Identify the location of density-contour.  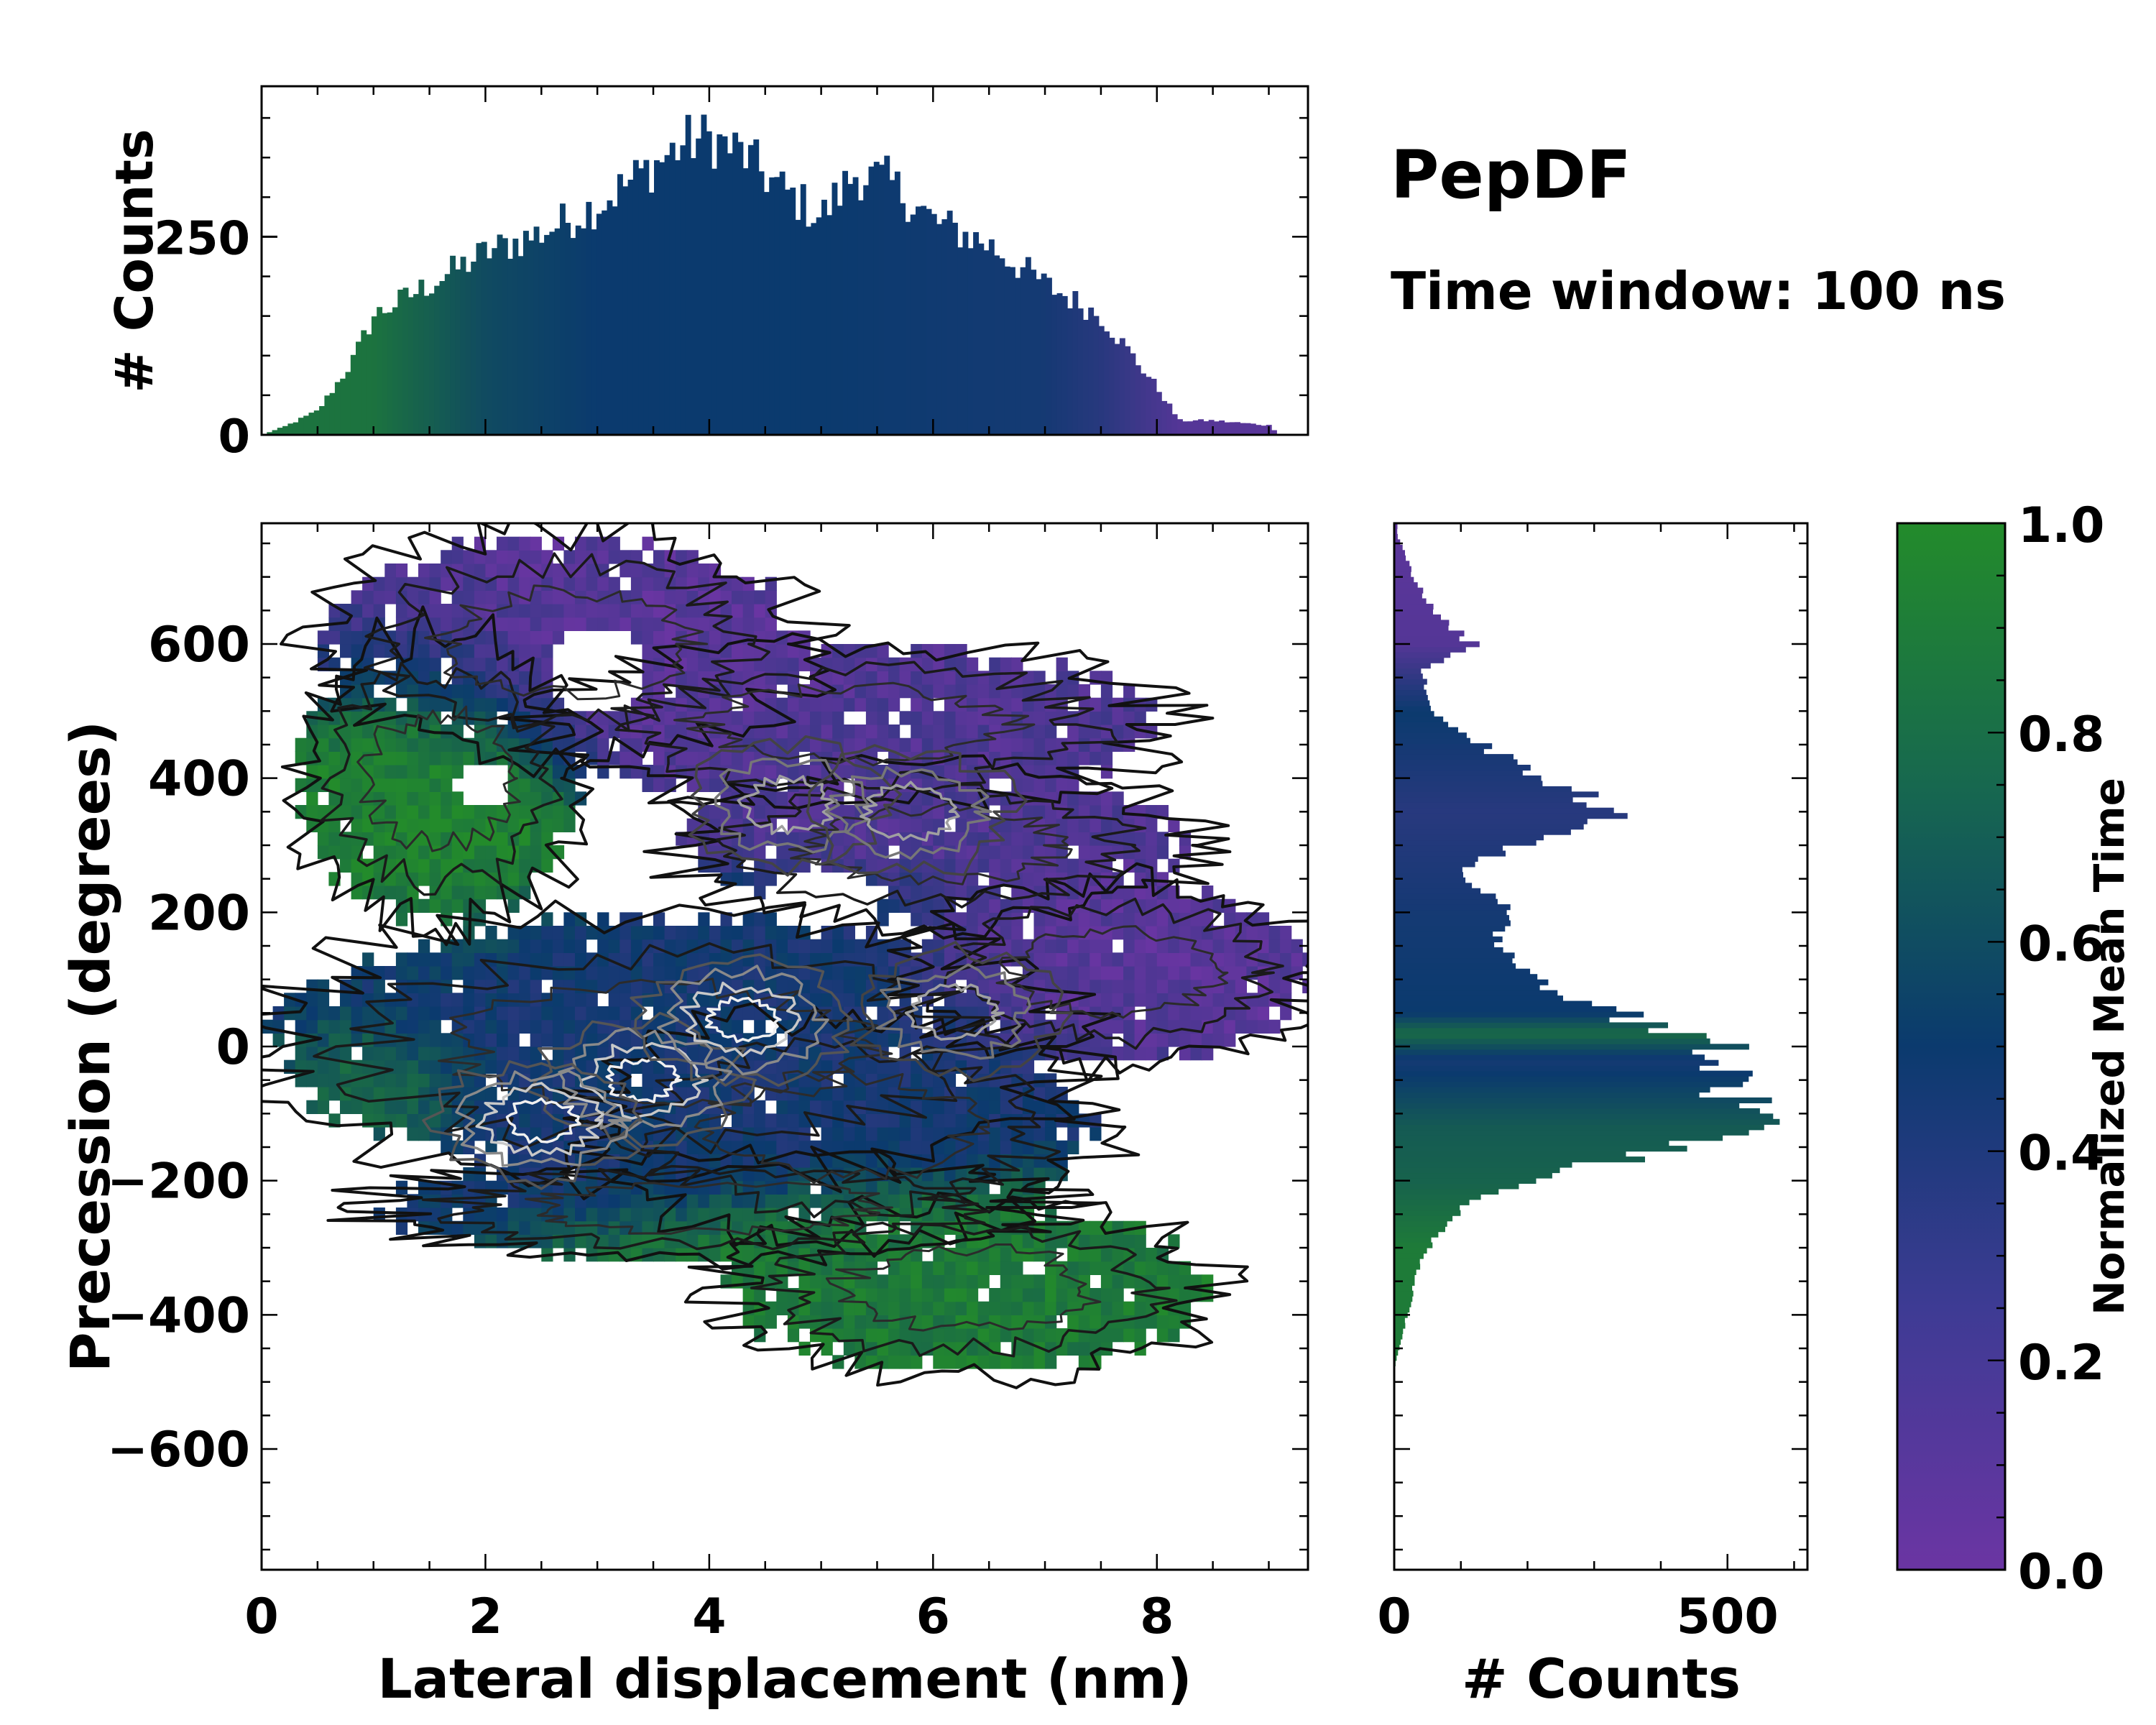
(442, 776).